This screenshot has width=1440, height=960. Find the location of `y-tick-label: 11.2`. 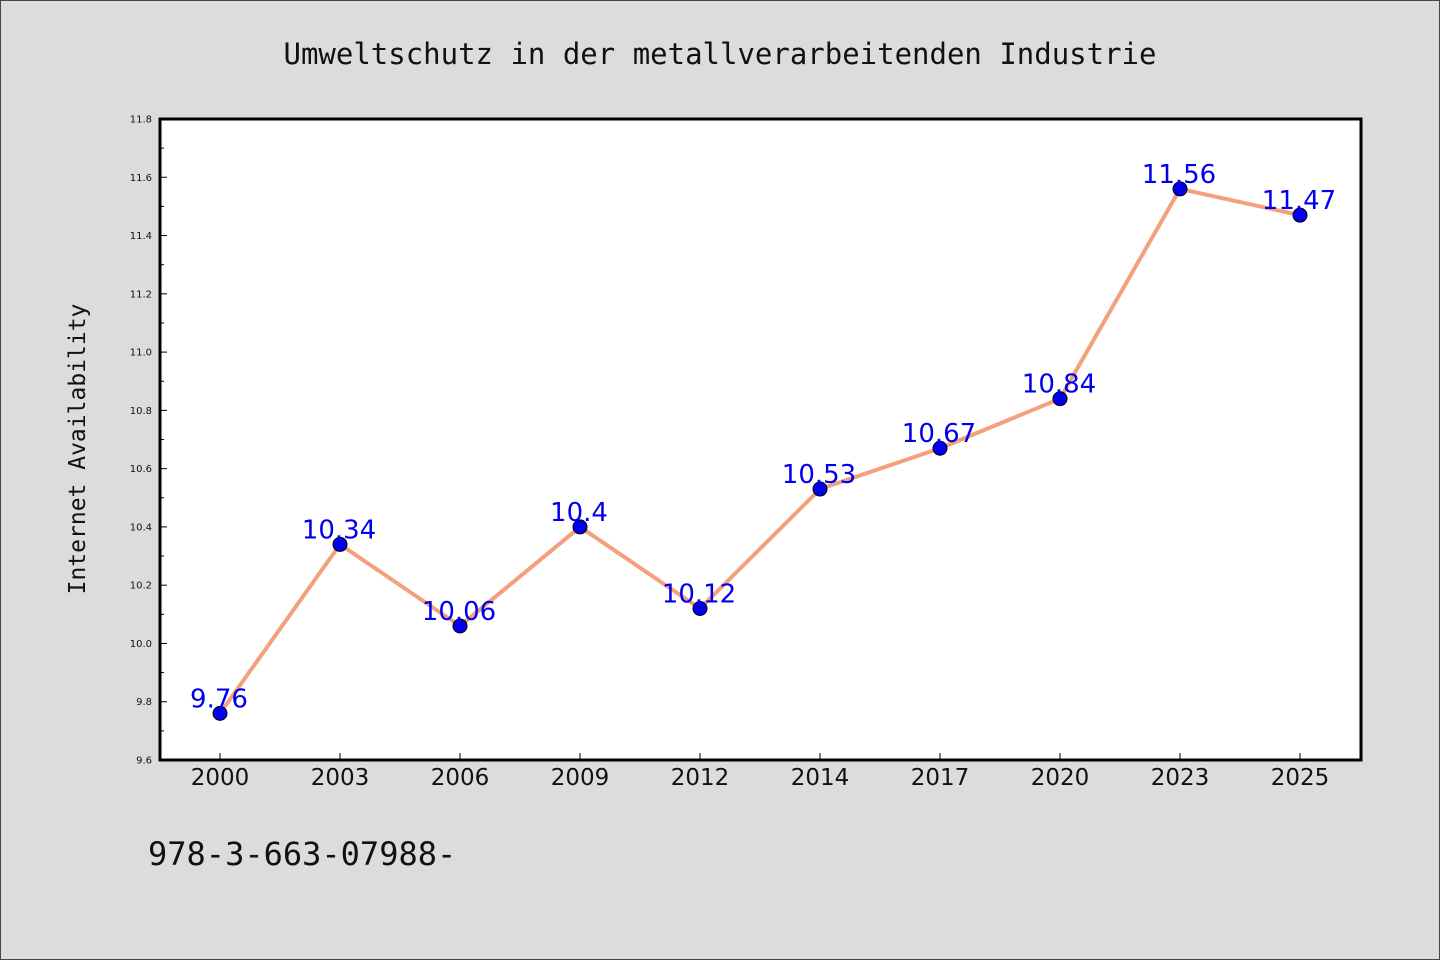

y-tick-label: 11.2 is located at coordinates (141, 294).